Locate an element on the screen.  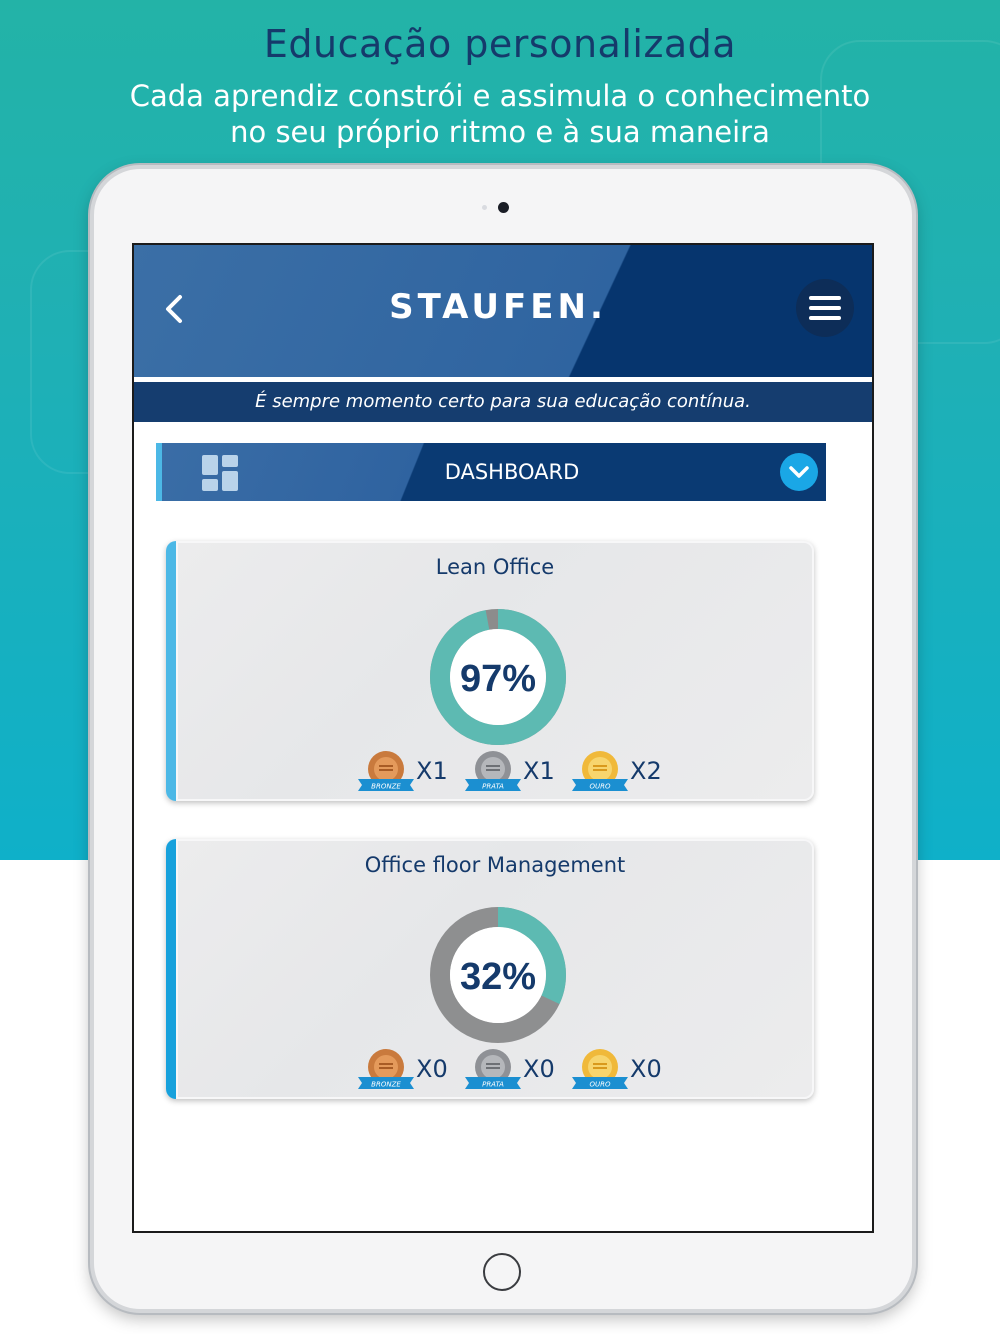
header-divider is located at coordinates (503, 379).